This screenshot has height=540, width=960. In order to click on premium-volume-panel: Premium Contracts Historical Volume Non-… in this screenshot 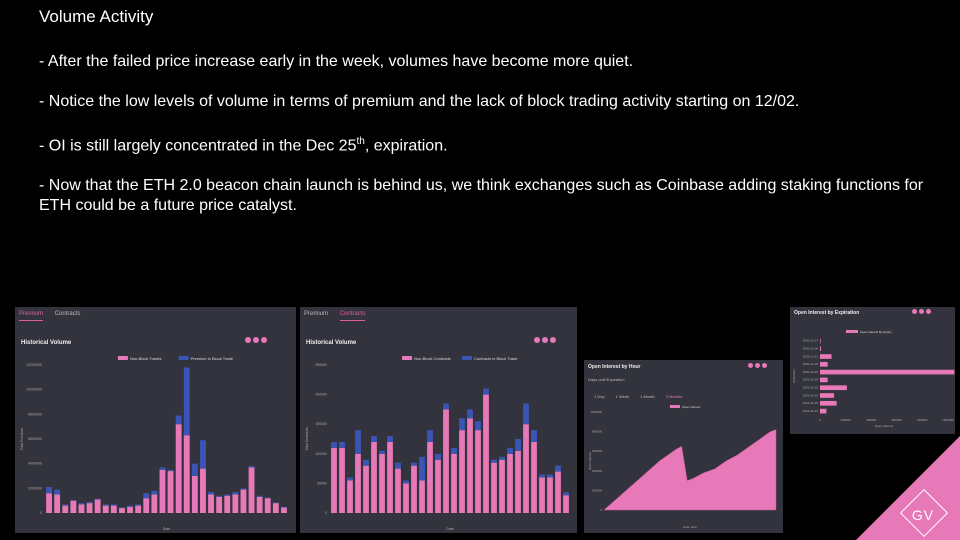, I will do `click(155, 420)`.